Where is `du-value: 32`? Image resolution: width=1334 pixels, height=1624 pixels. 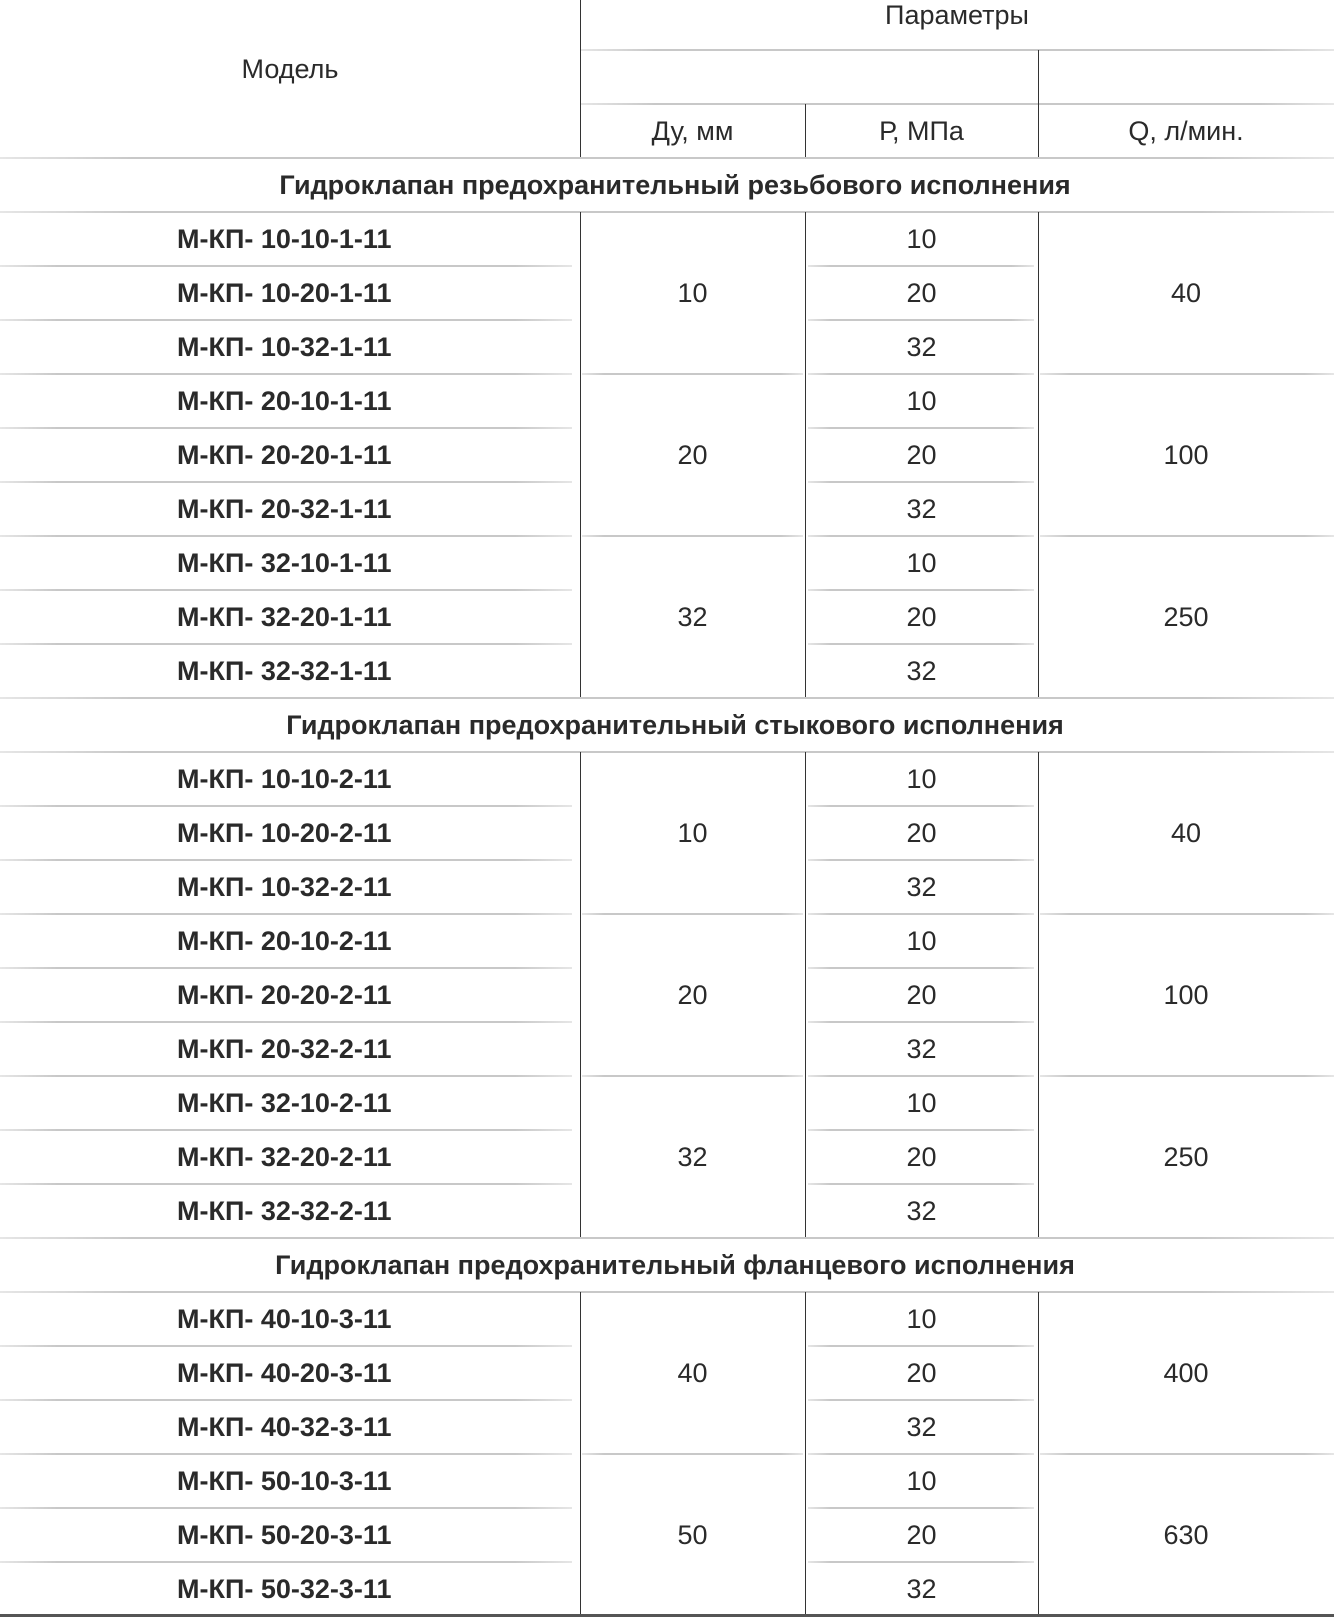
du-value: 32 is located at coordinates (692, 616).